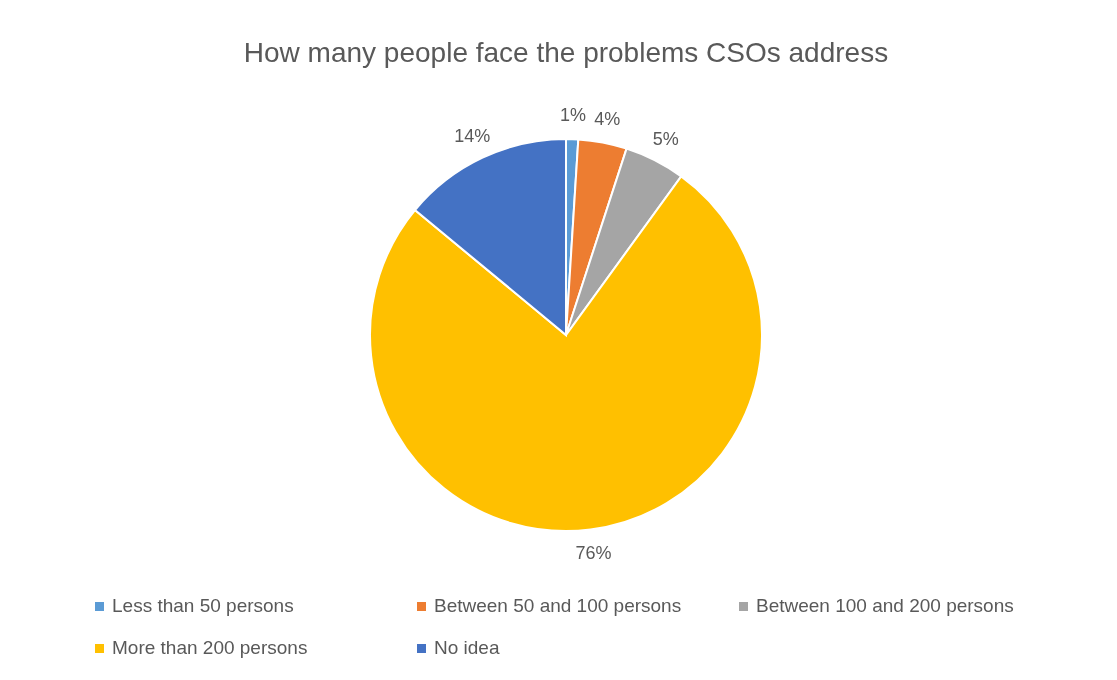 The image size is (1117, 680). What do you see at coordinates (472, 135) in the screenshot?
I see `data-label: 14%` at bounding box center [472, 135].